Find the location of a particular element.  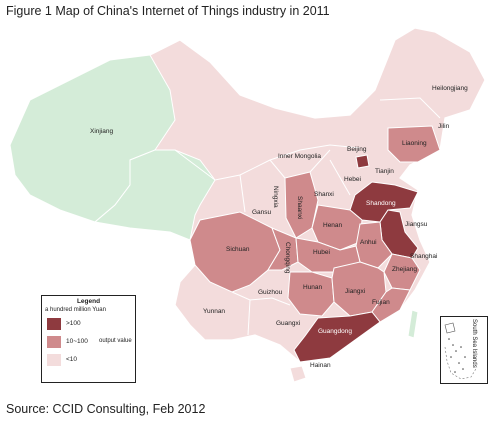

legend-swatch-mid is located at coordinates (54, 342).